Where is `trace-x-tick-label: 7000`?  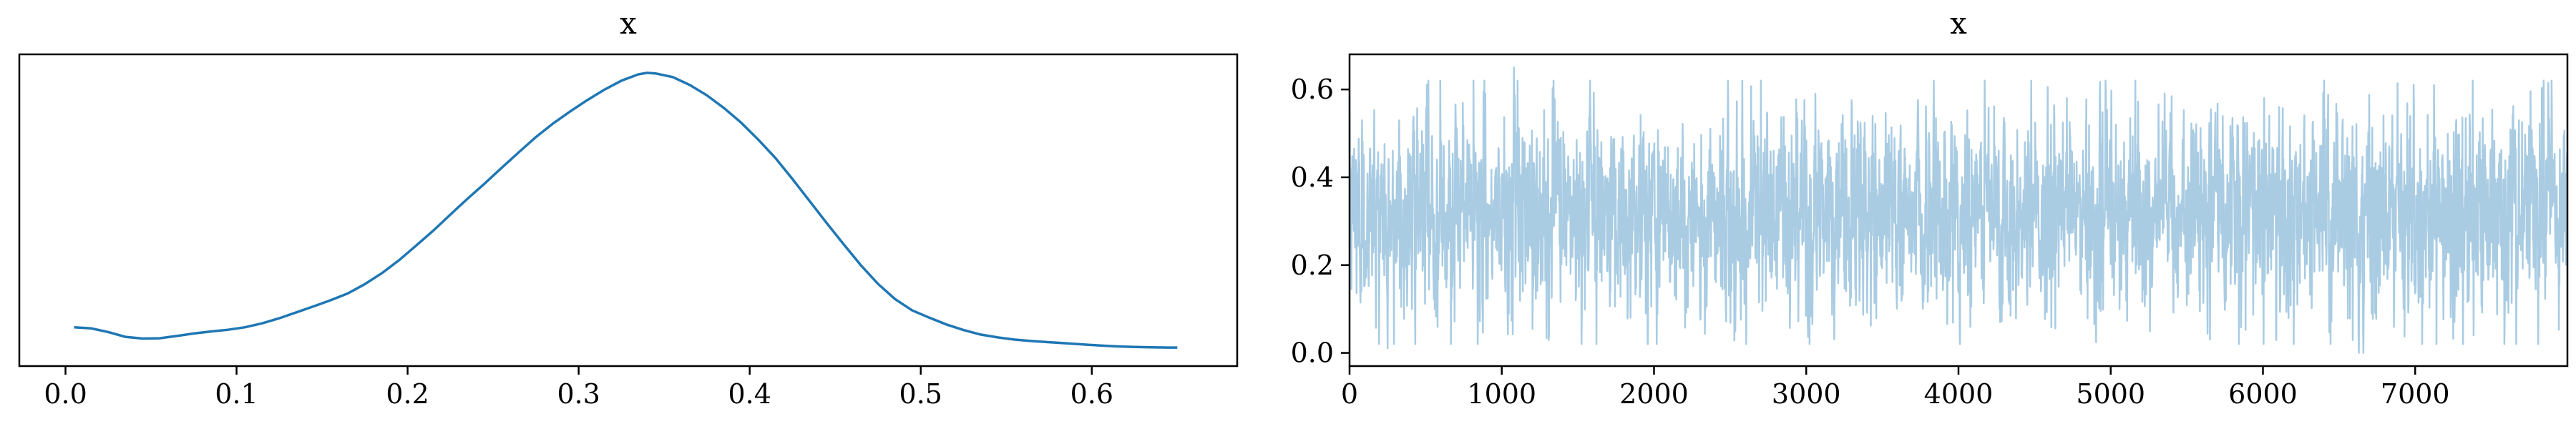
trace-x-tick-label: 7000 is located at coordinates (2415, 394).